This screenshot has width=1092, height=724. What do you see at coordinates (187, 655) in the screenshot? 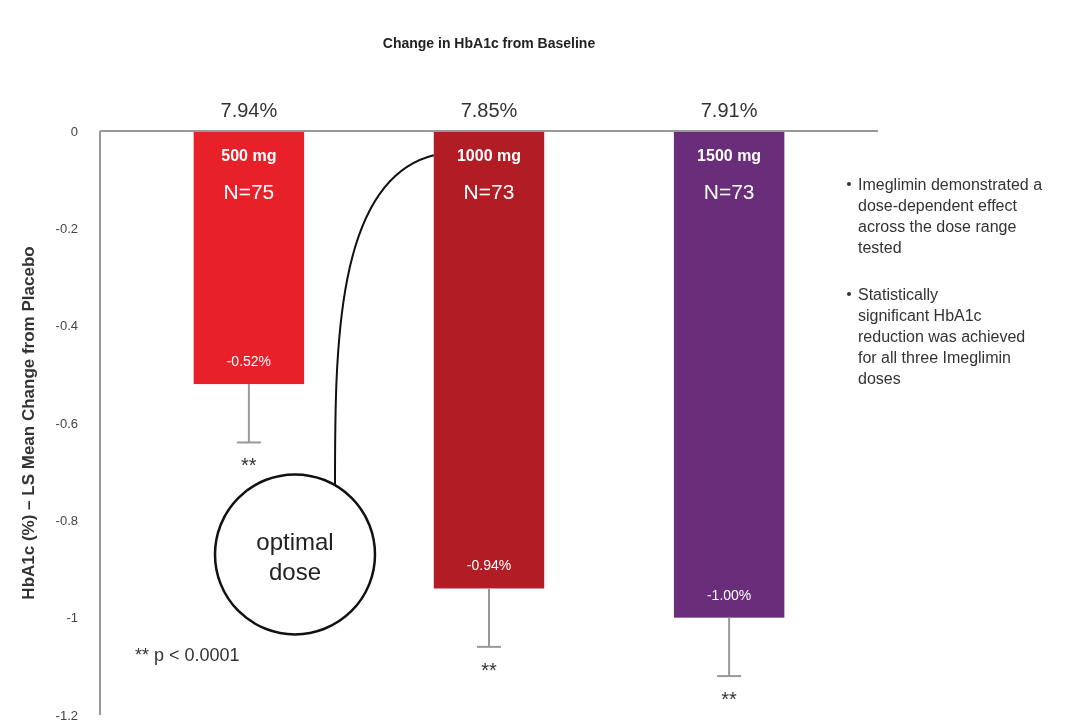
I see `annotation: ** p < 0.0001` at bounding box center [187, 655].